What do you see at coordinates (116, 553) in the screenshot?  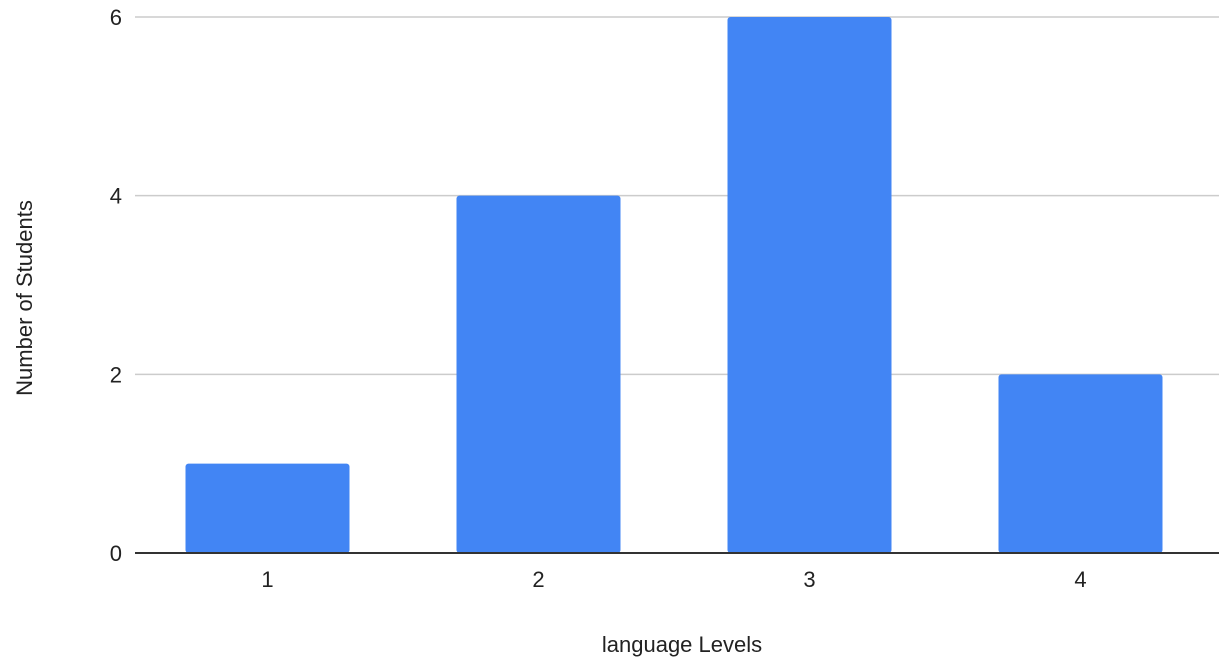 I see `y-tick-label-0: 0` at bounding box center [116, 553].